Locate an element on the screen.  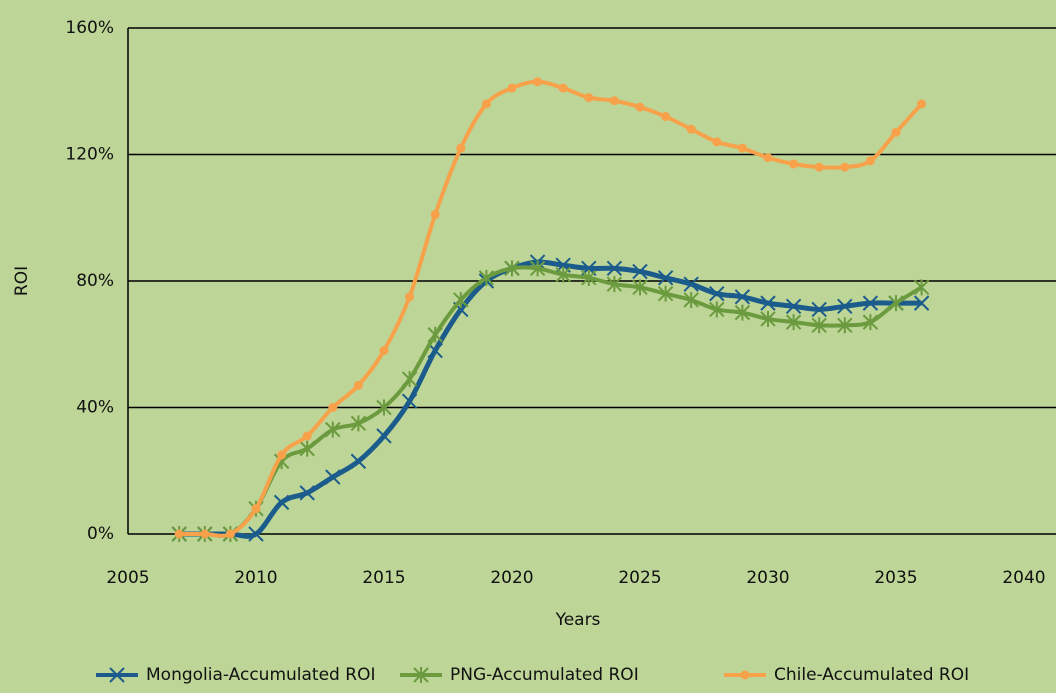
x-tick-label: 2025 is located at coordinates (639, 578).